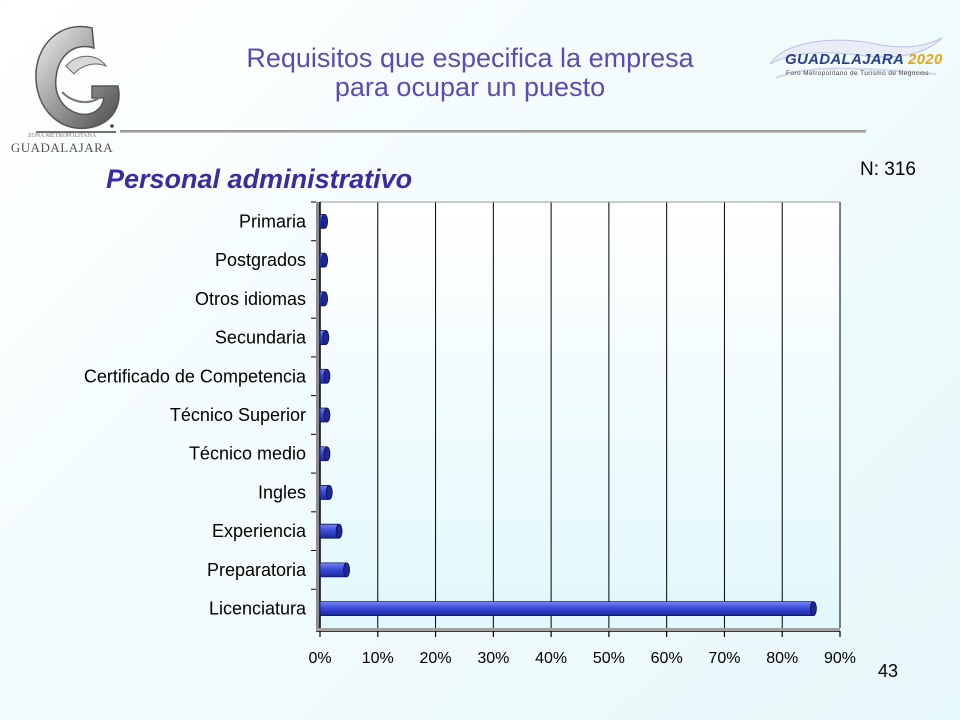 This screenshot has width=960, height=720. Describe the element at coordinates (493, 658) in the screenshot. I see `x-tick-label: 30%` at that location.